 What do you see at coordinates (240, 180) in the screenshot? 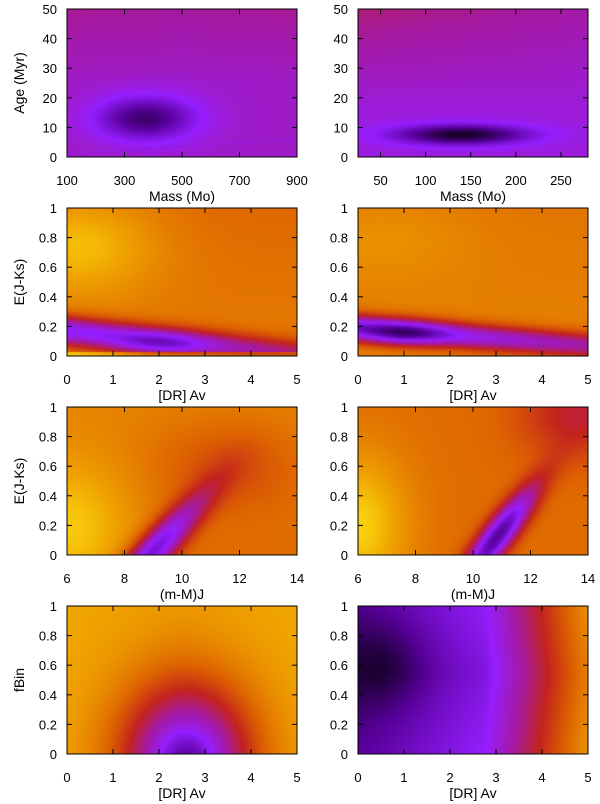
I see `x-tick-label: 700` at bounding box center [240, 180].